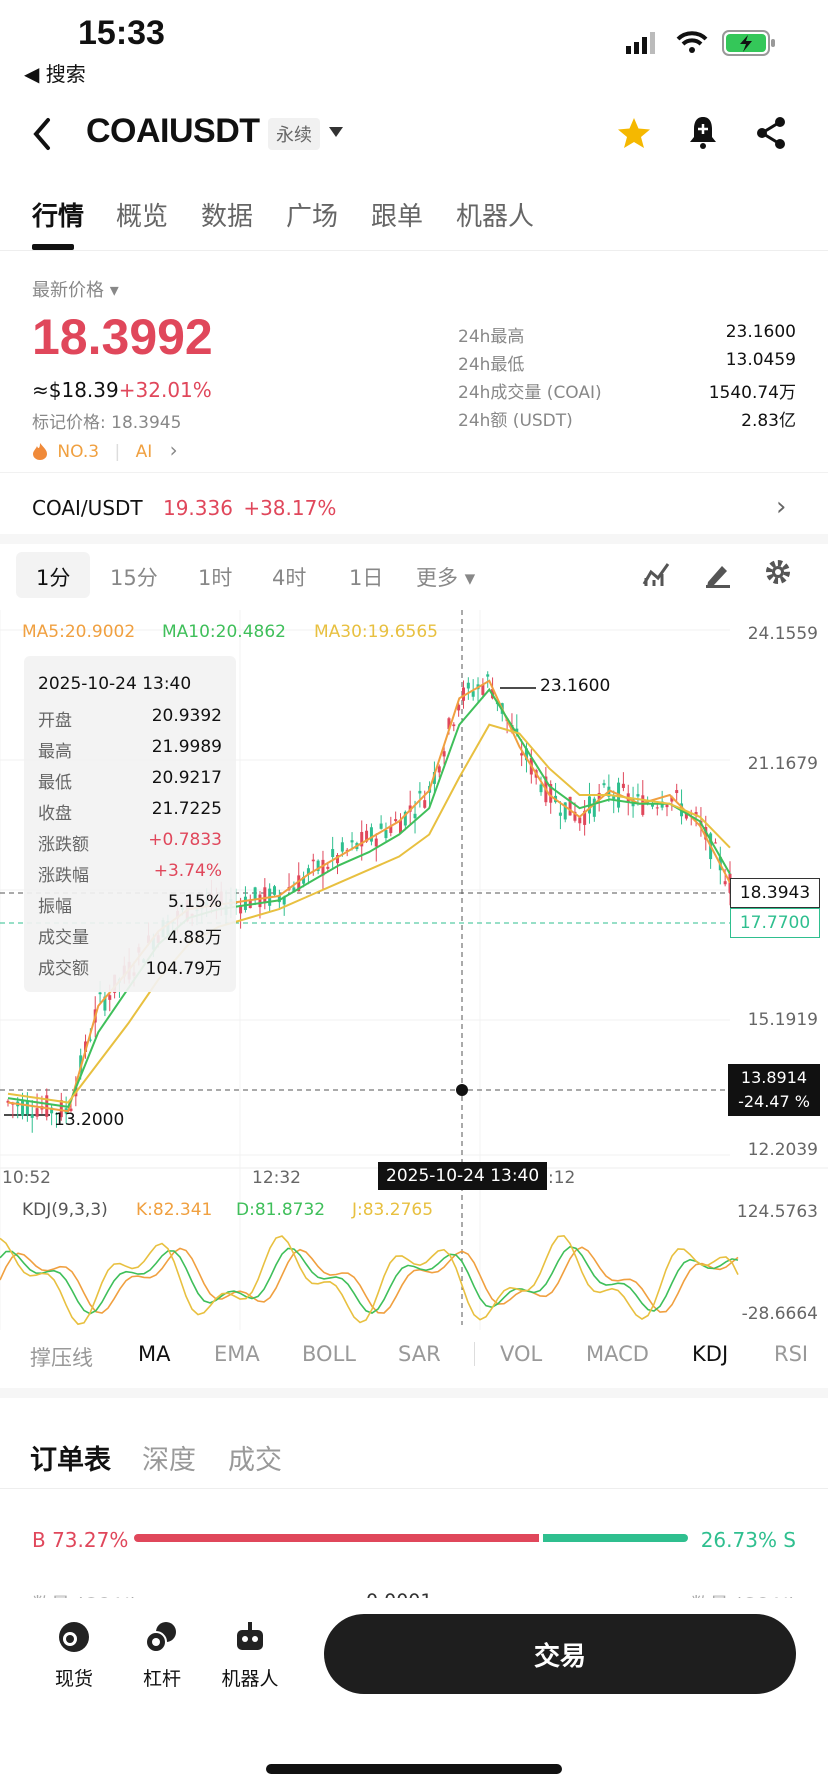 The height and width of the screenshot is (1792, 828). I want to click on bottom-spot-button: 现货, so click(74, 1655).